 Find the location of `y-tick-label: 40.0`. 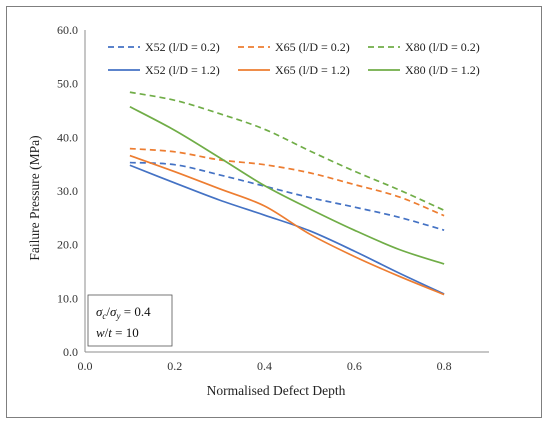

y-tick-label: 40.0 is located at coordinates (67, 137).